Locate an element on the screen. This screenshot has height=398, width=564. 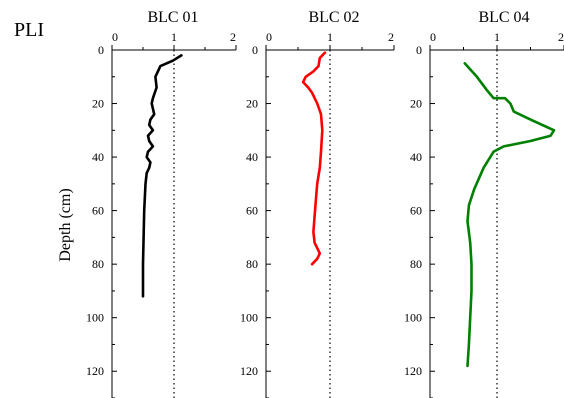
y-axis-label: Depth (cm) is located at coordinates (65, 224).